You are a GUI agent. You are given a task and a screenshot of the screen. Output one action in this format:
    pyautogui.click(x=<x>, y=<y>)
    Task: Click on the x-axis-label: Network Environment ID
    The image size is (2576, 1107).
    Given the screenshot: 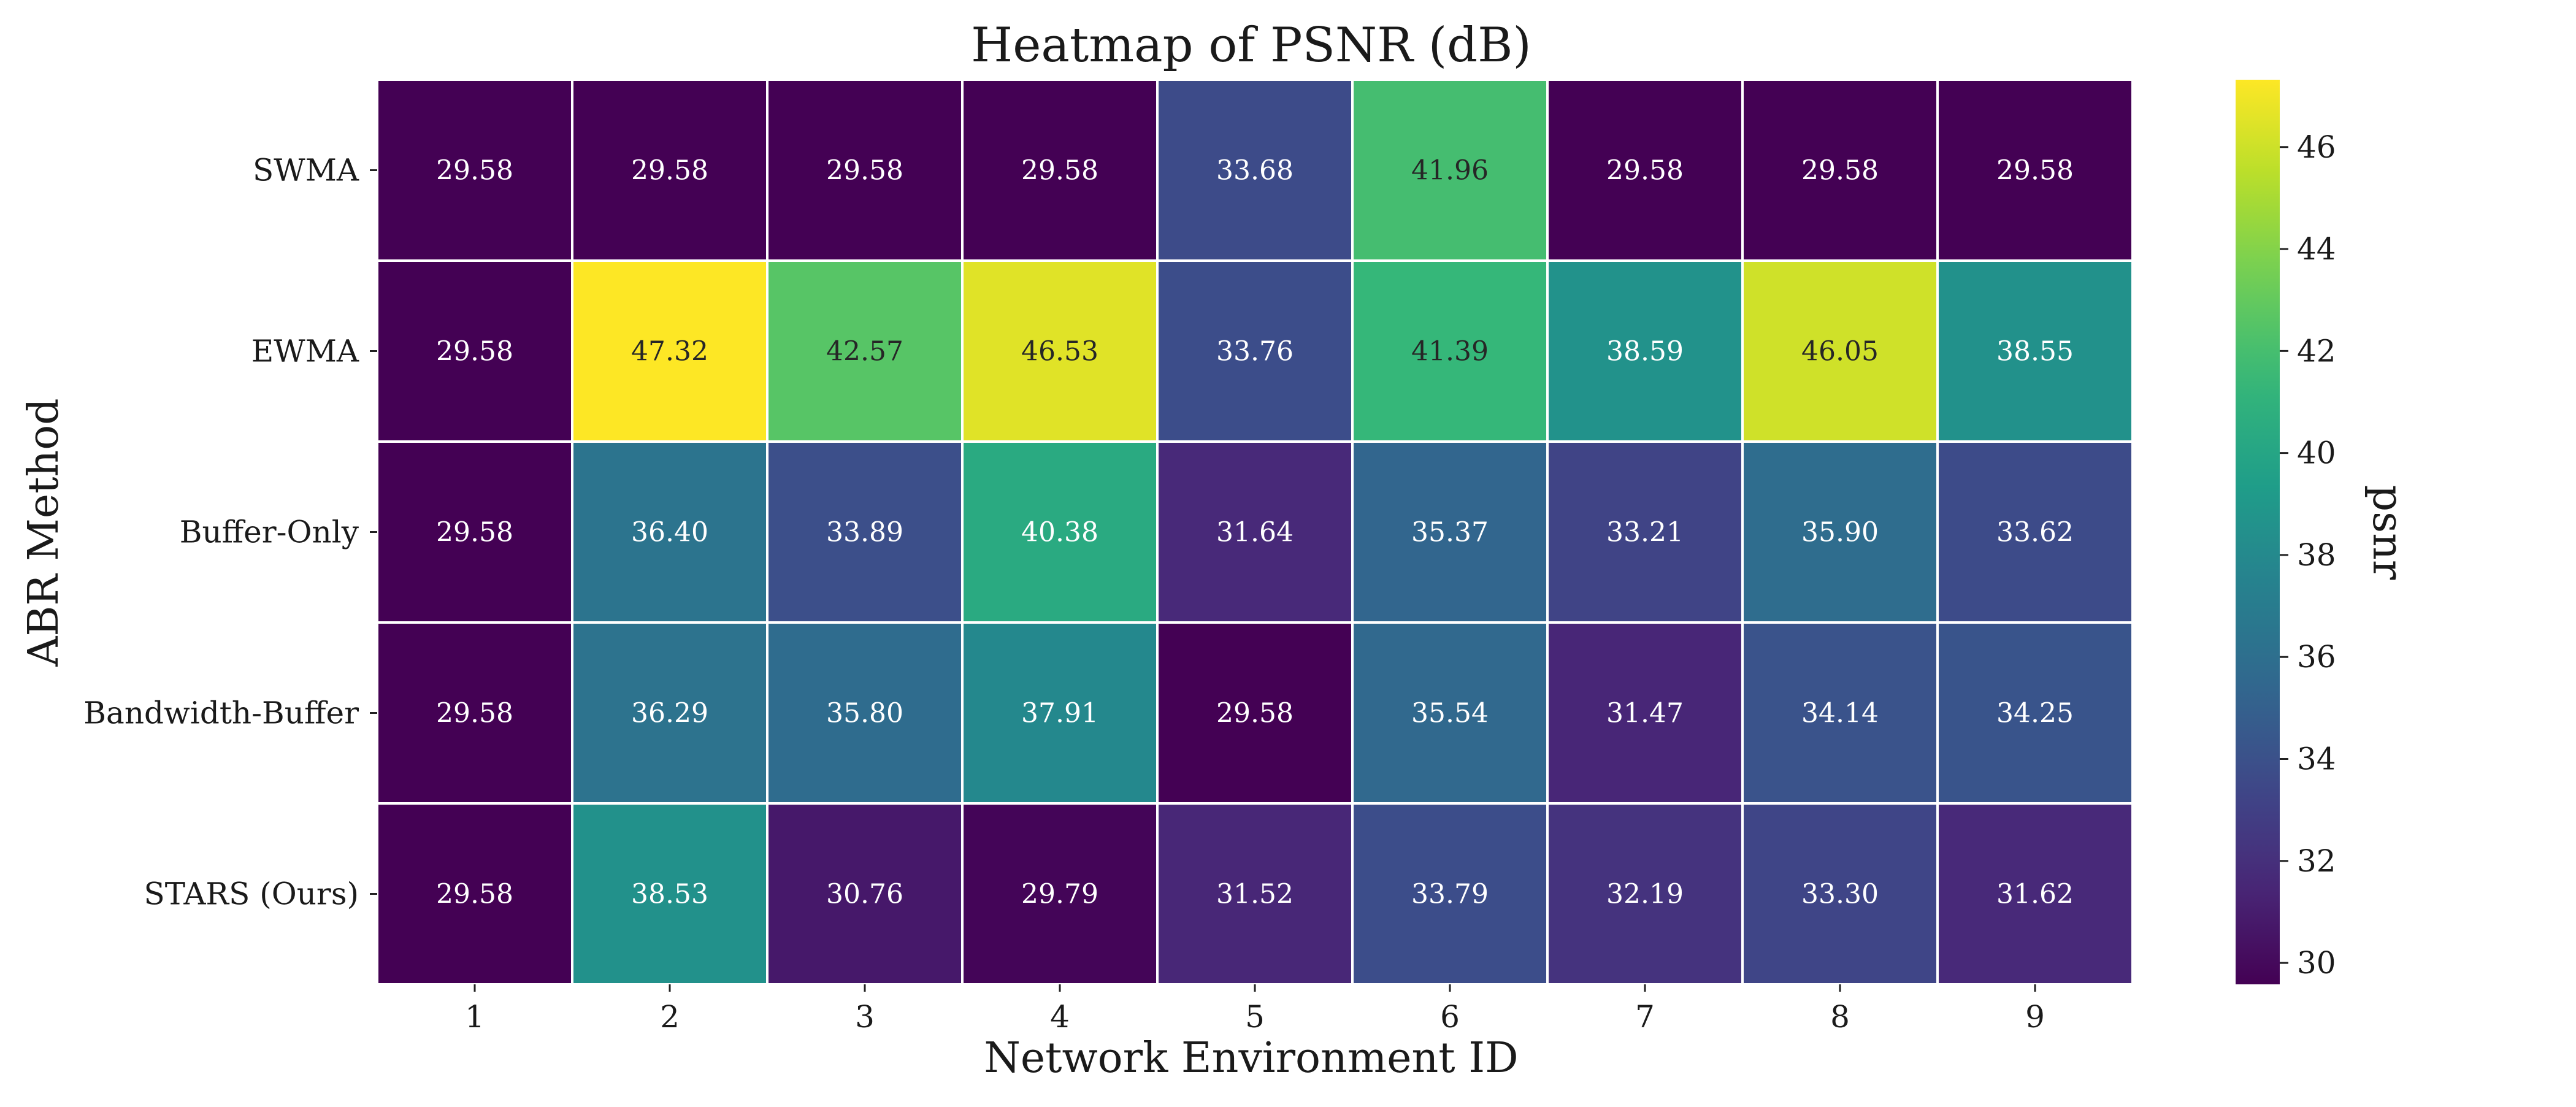 What is the action you would take?
    pyautogui.click(x=1251, y=1058)
    